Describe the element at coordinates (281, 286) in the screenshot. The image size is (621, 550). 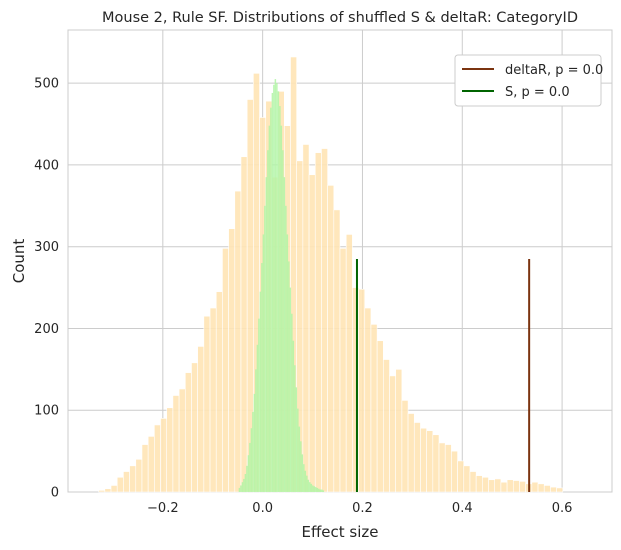
I see `shuffled-S-histogram` at that location.